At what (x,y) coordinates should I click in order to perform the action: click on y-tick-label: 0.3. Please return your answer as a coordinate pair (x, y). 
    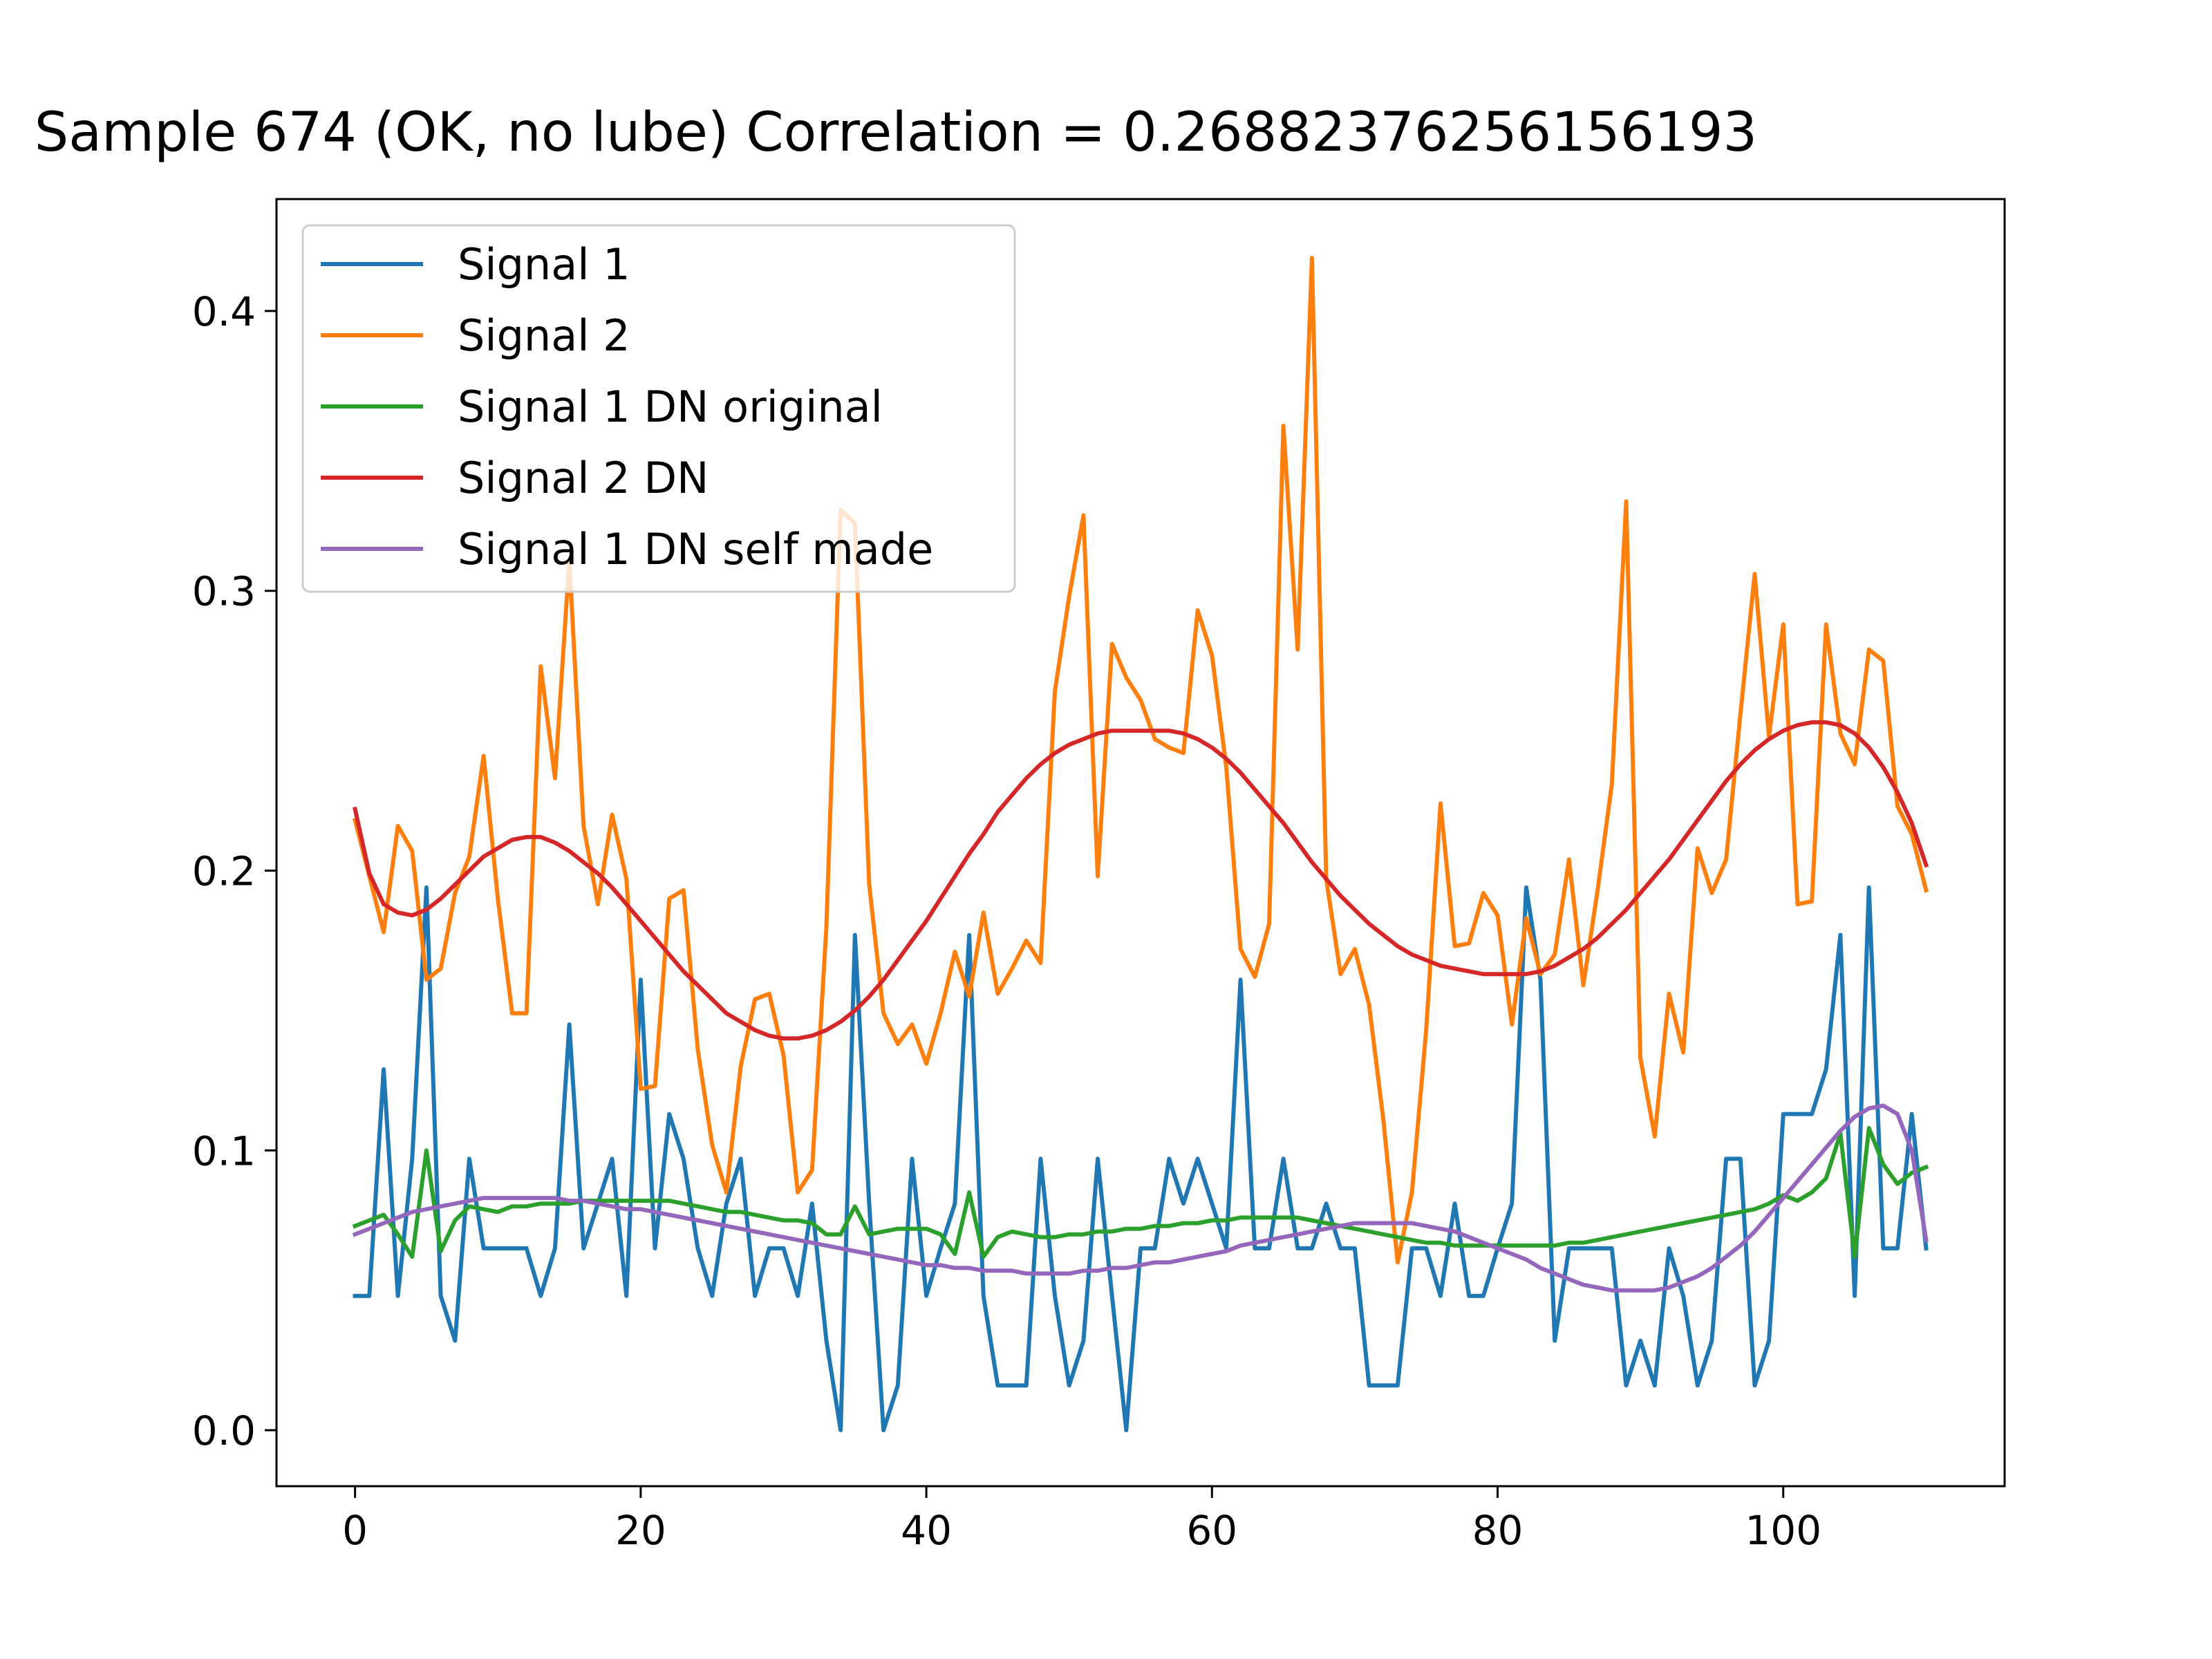
    Looking at the image, I should click on (224, 591).